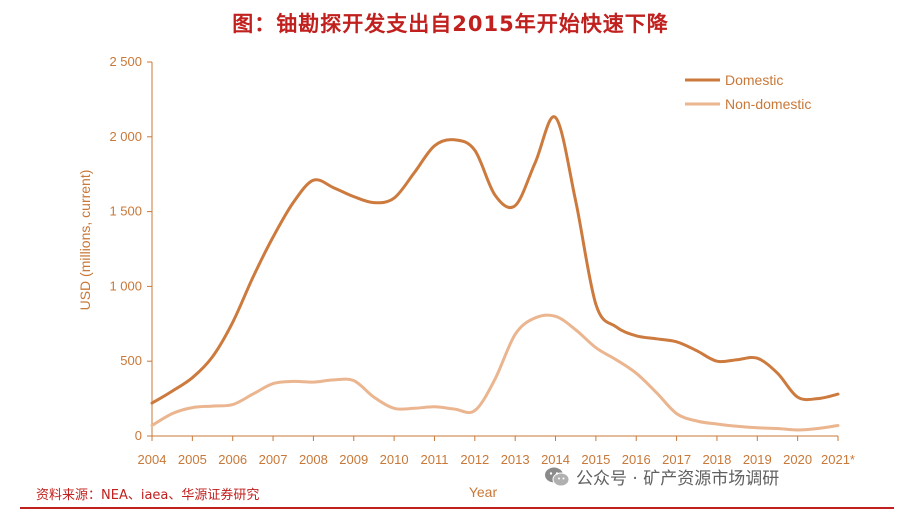  I want to click on x-tick-label: 2007, so click(273, 459).